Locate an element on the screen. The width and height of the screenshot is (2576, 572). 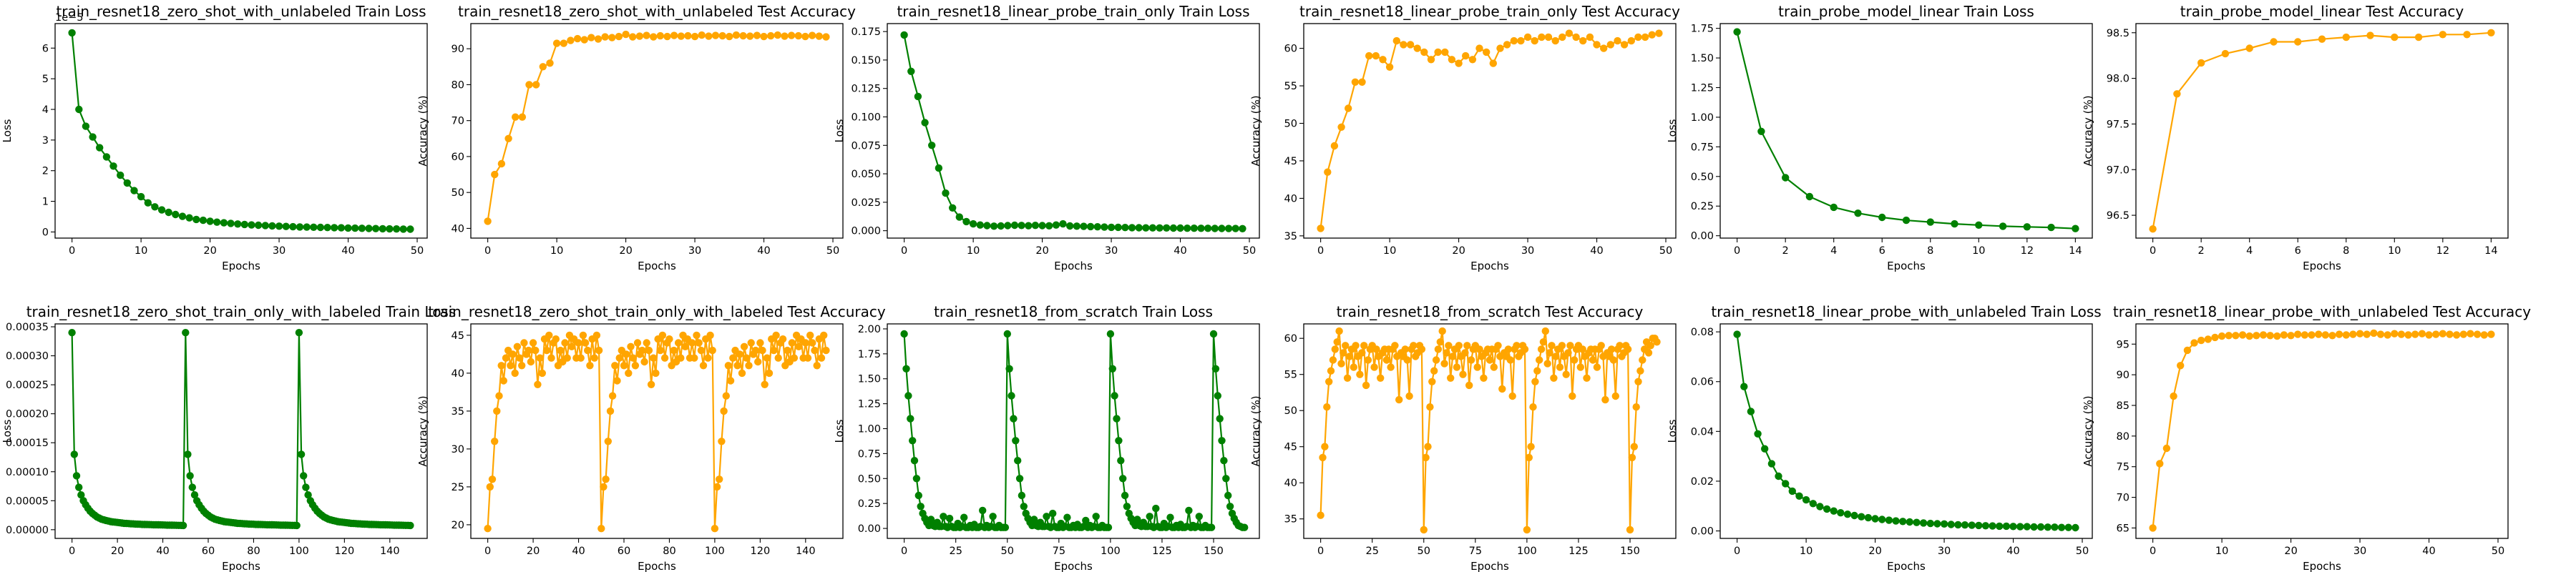
y-tick-label: 0.050 is located at coordinates (866, 174).